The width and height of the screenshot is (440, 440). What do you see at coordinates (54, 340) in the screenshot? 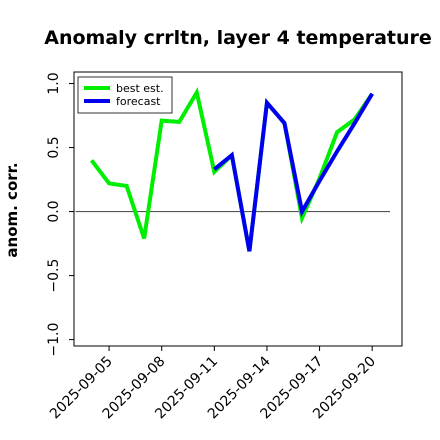
I see `y-tick-label: −1.0` at bounding box center [54, 340].